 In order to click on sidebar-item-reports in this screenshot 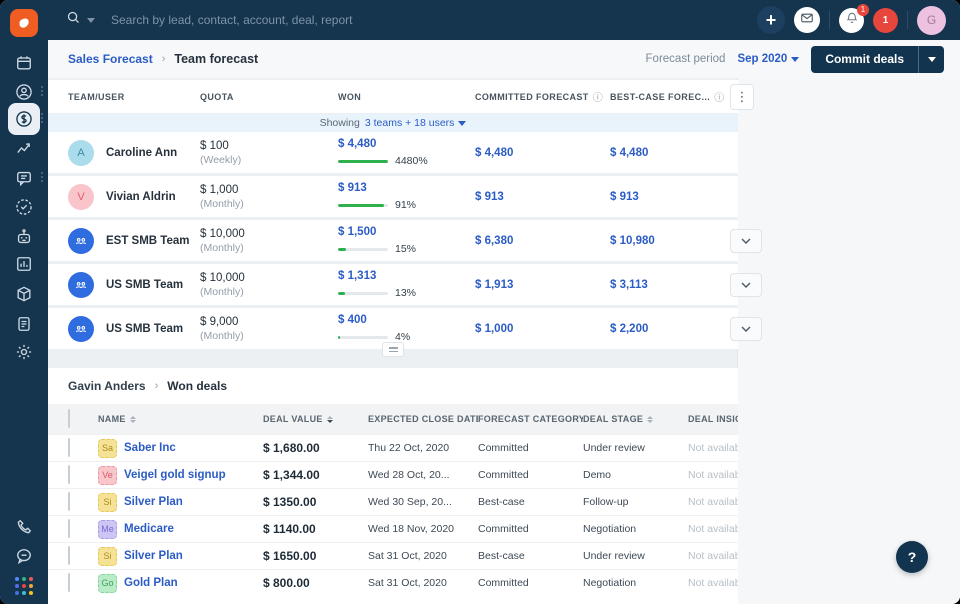, I will do `click(24, 148)`.